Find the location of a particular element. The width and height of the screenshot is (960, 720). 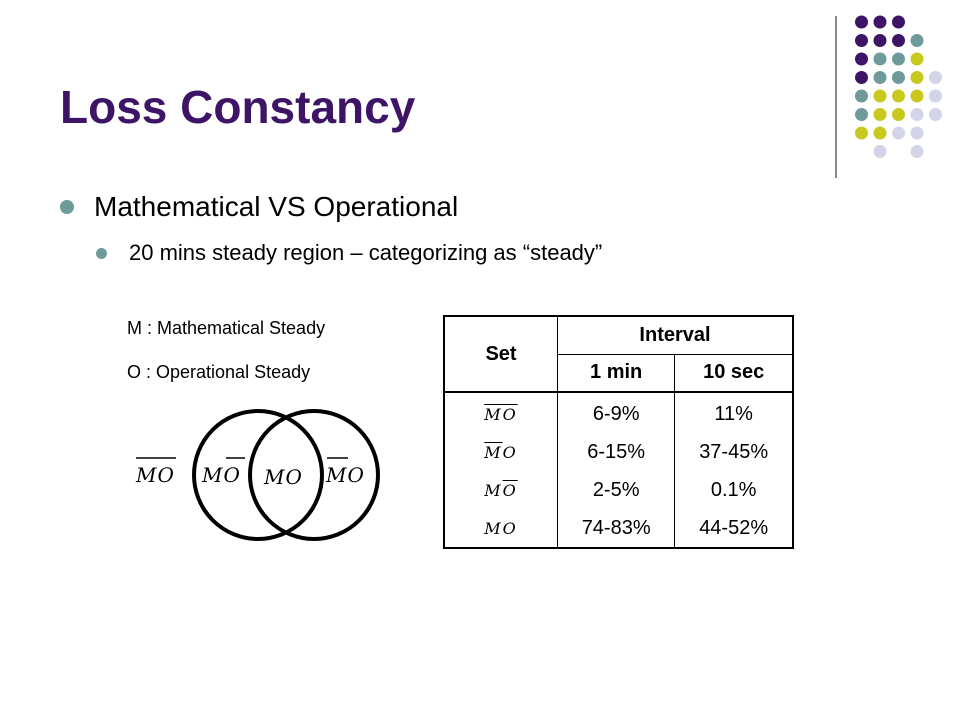

legend-mathematical: M : Mathematical Steady is located at coordinates (226, 328).